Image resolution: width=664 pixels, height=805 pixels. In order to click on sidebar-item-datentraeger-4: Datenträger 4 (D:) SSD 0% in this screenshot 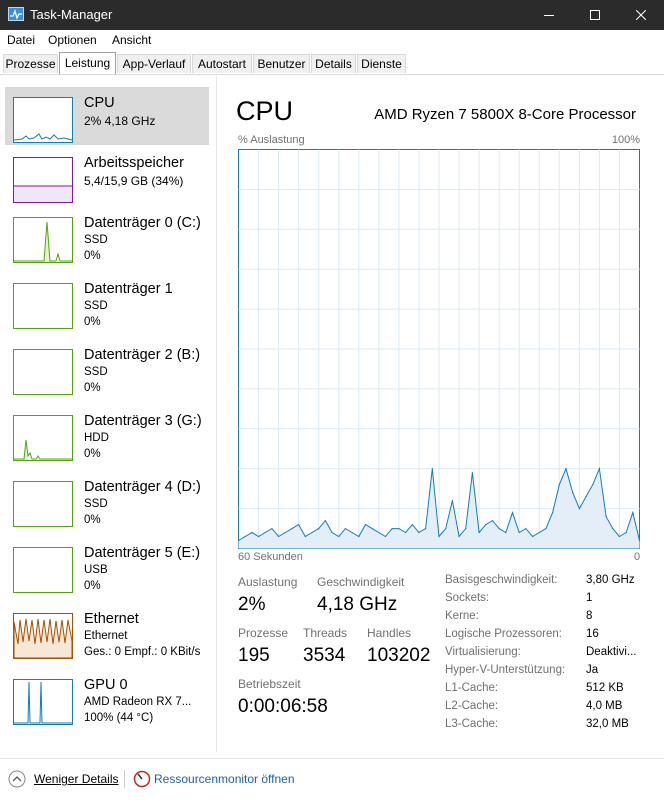, I will do `click(107, 500)`.